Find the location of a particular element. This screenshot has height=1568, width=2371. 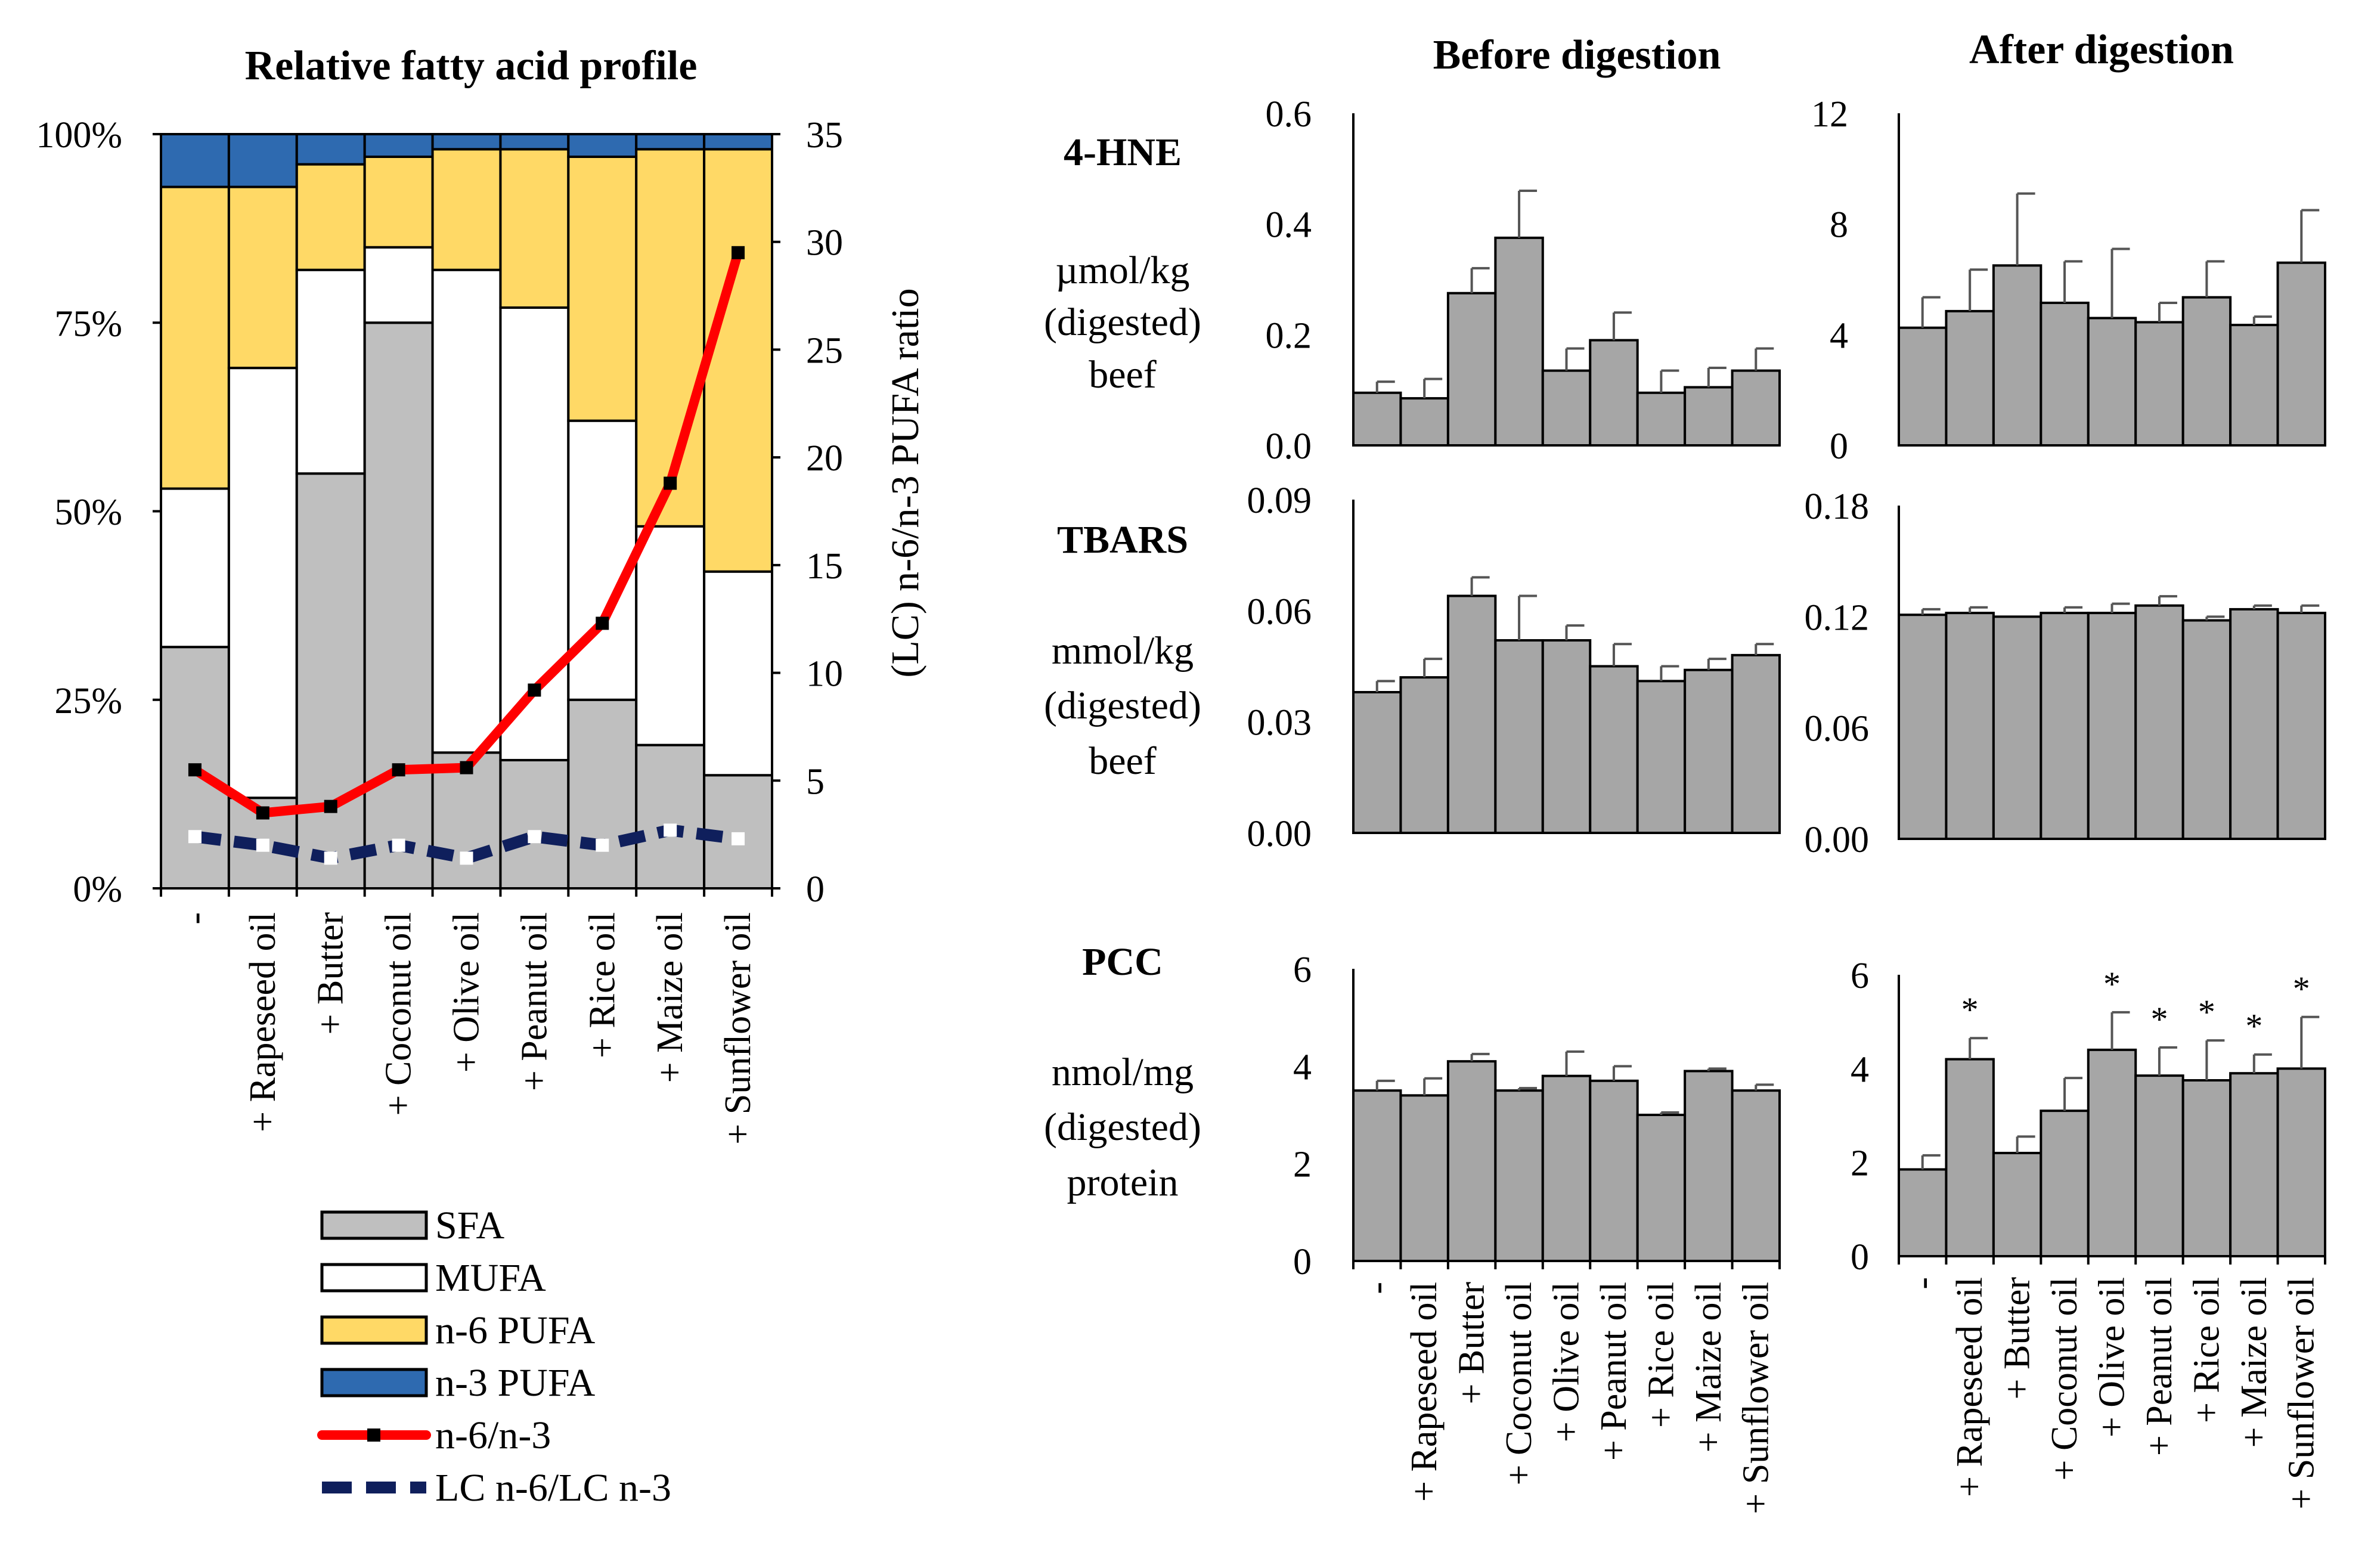

x-category-label: + Olive oil is located at coordinates (467, 992).